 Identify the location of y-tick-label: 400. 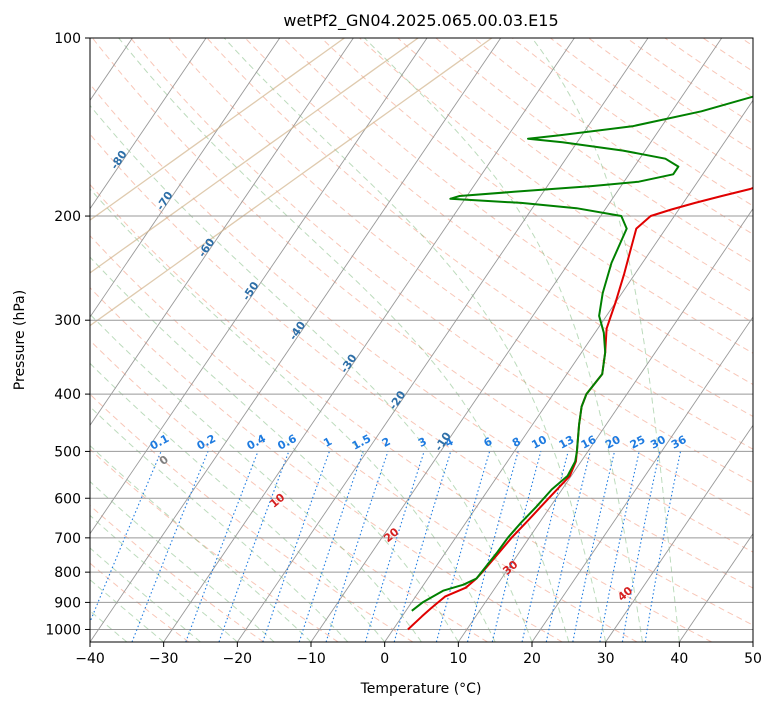
(67, 395).